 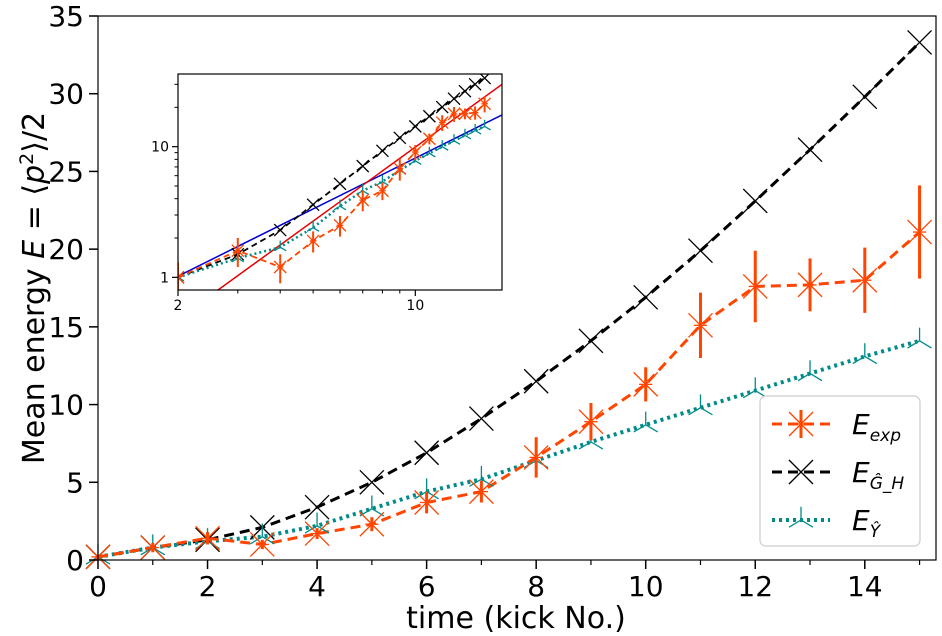 What do you see at coordinates (66, 327) in the screenshot?
I see `y-tick-label: 15` at bounding box center [66, 327].